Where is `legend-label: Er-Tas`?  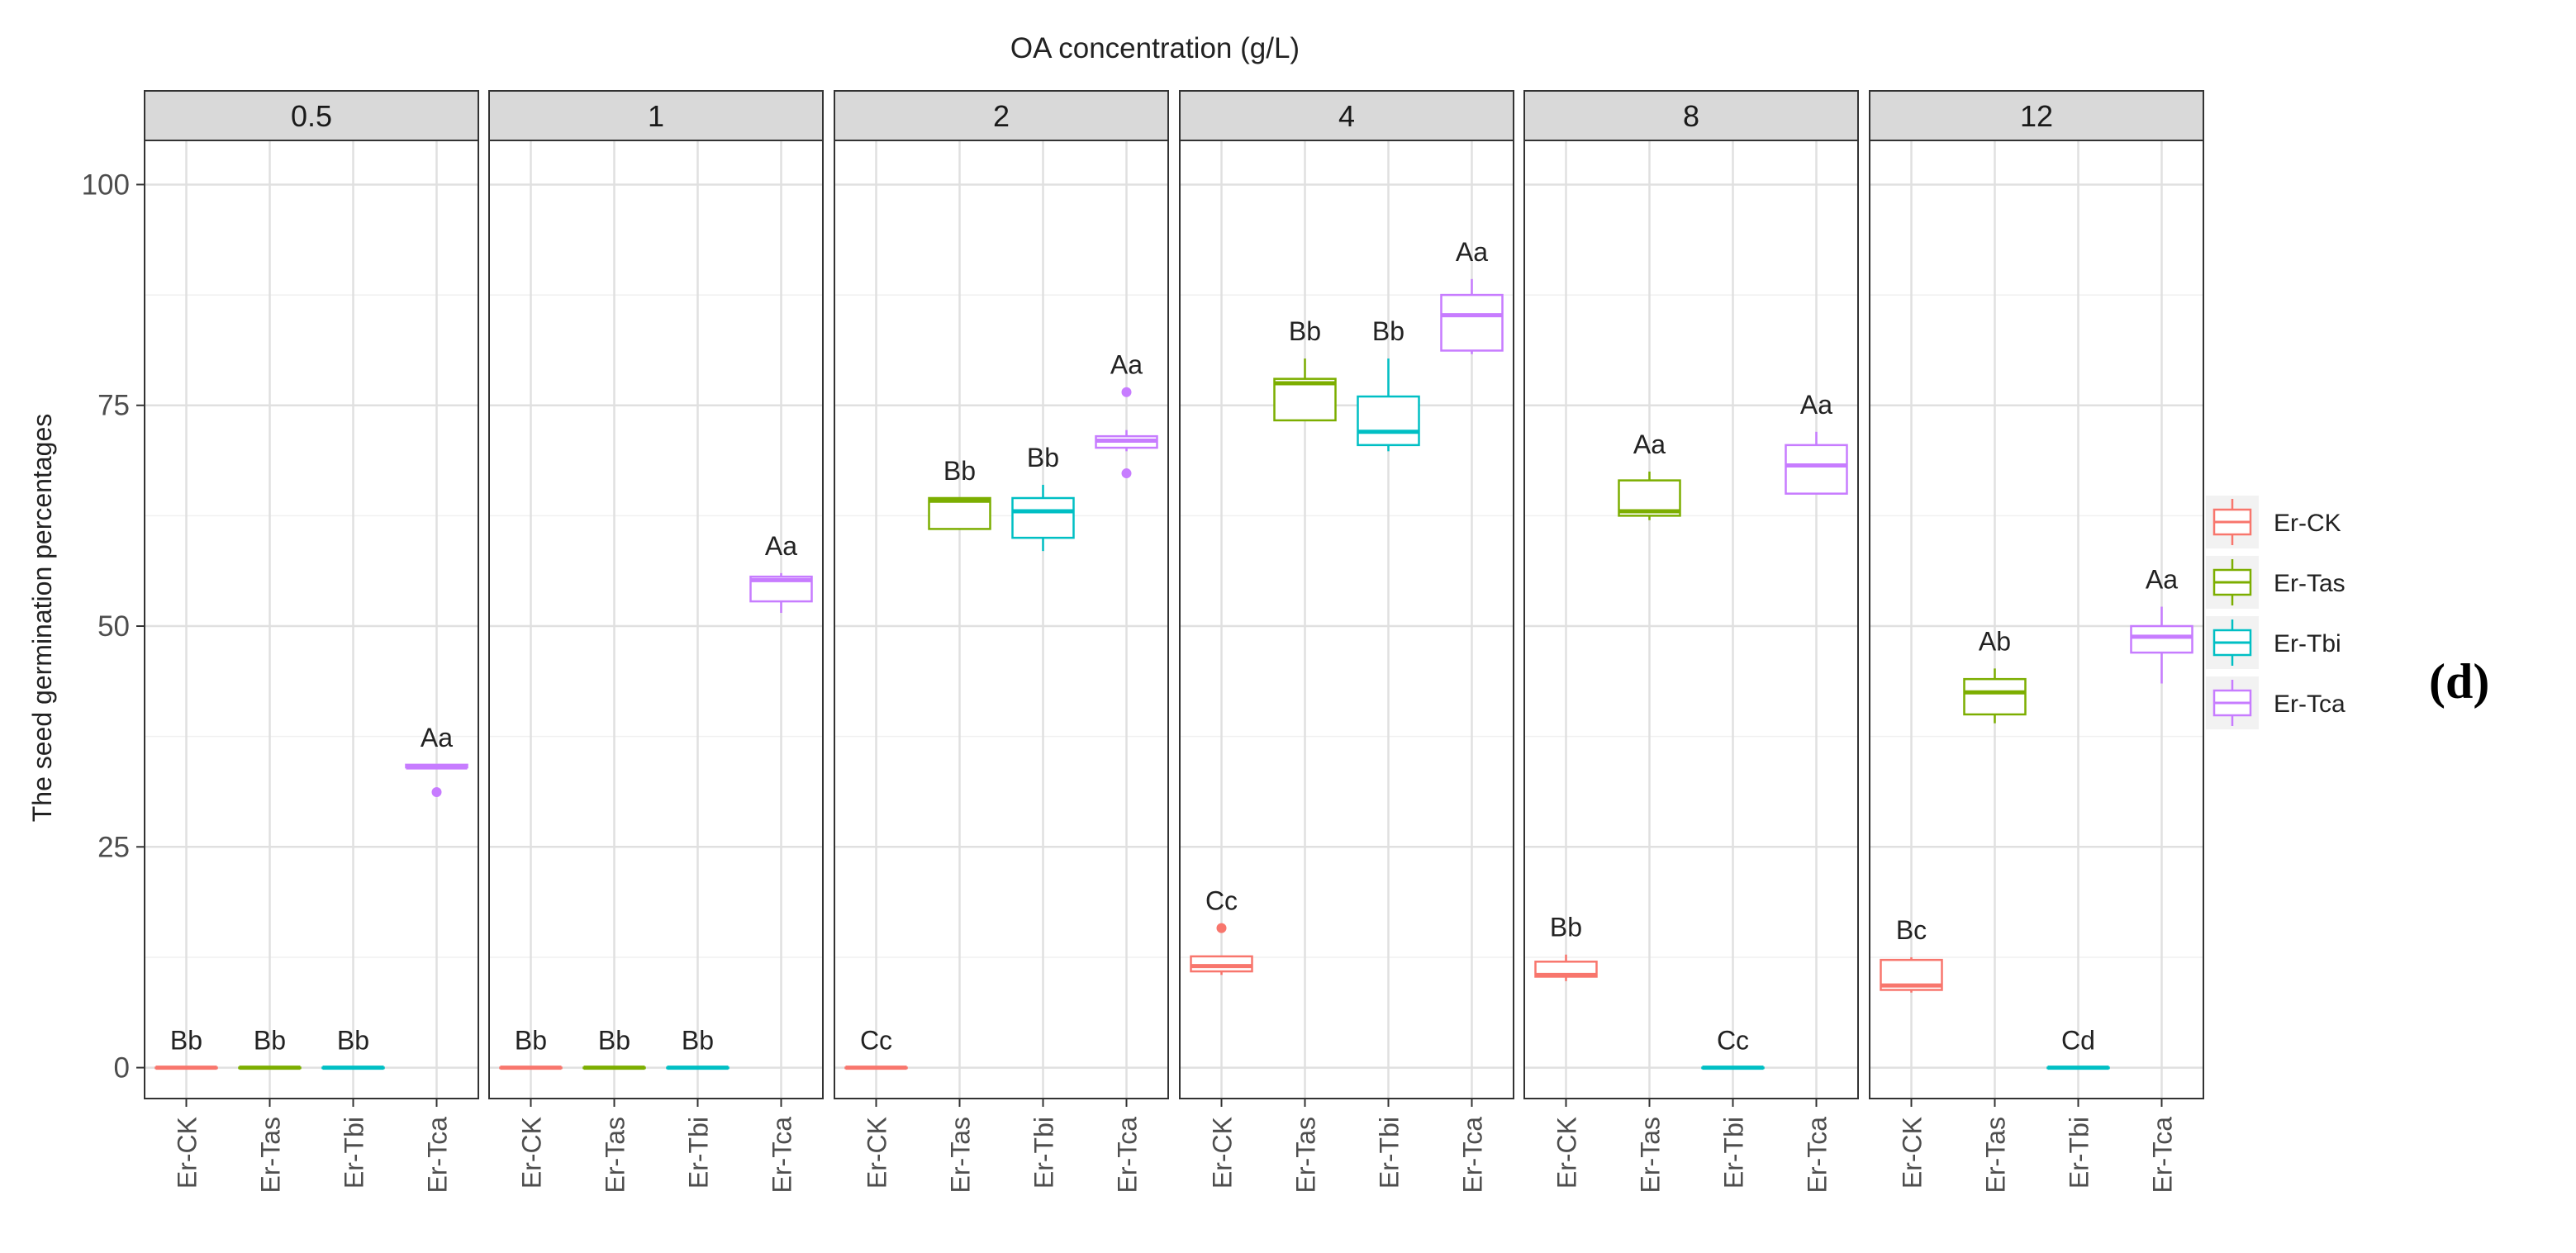
legend-label: Er-Tas is located at coordinates (2309, 584).